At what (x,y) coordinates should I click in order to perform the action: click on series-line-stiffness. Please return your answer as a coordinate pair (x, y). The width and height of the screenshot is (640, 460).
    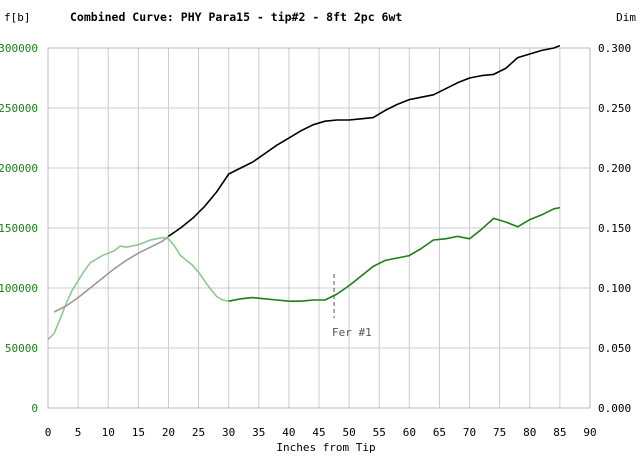
    Looking at the image, I should click on (394, 254).